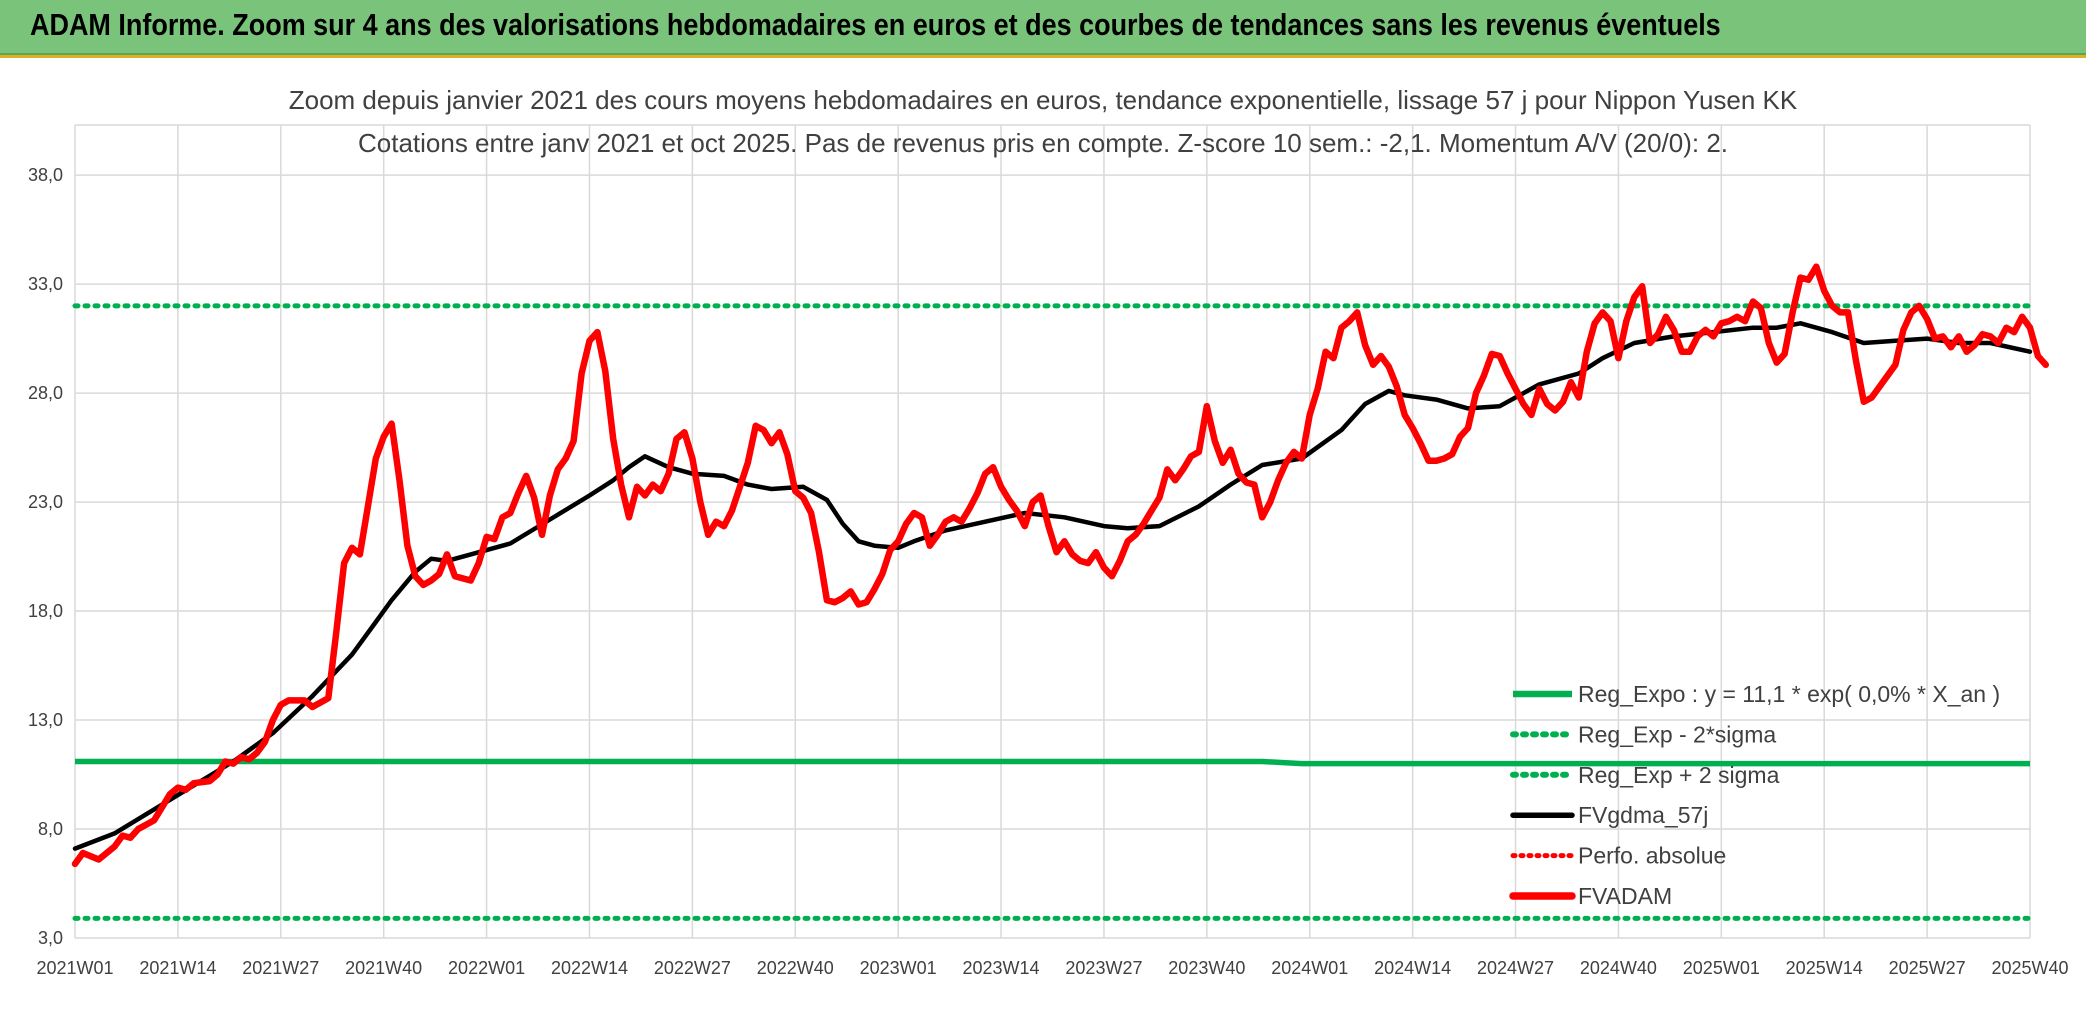 The image size is (2086, 1031). I want to click on x-tick-label: 2025W27, so click(1927, 968).